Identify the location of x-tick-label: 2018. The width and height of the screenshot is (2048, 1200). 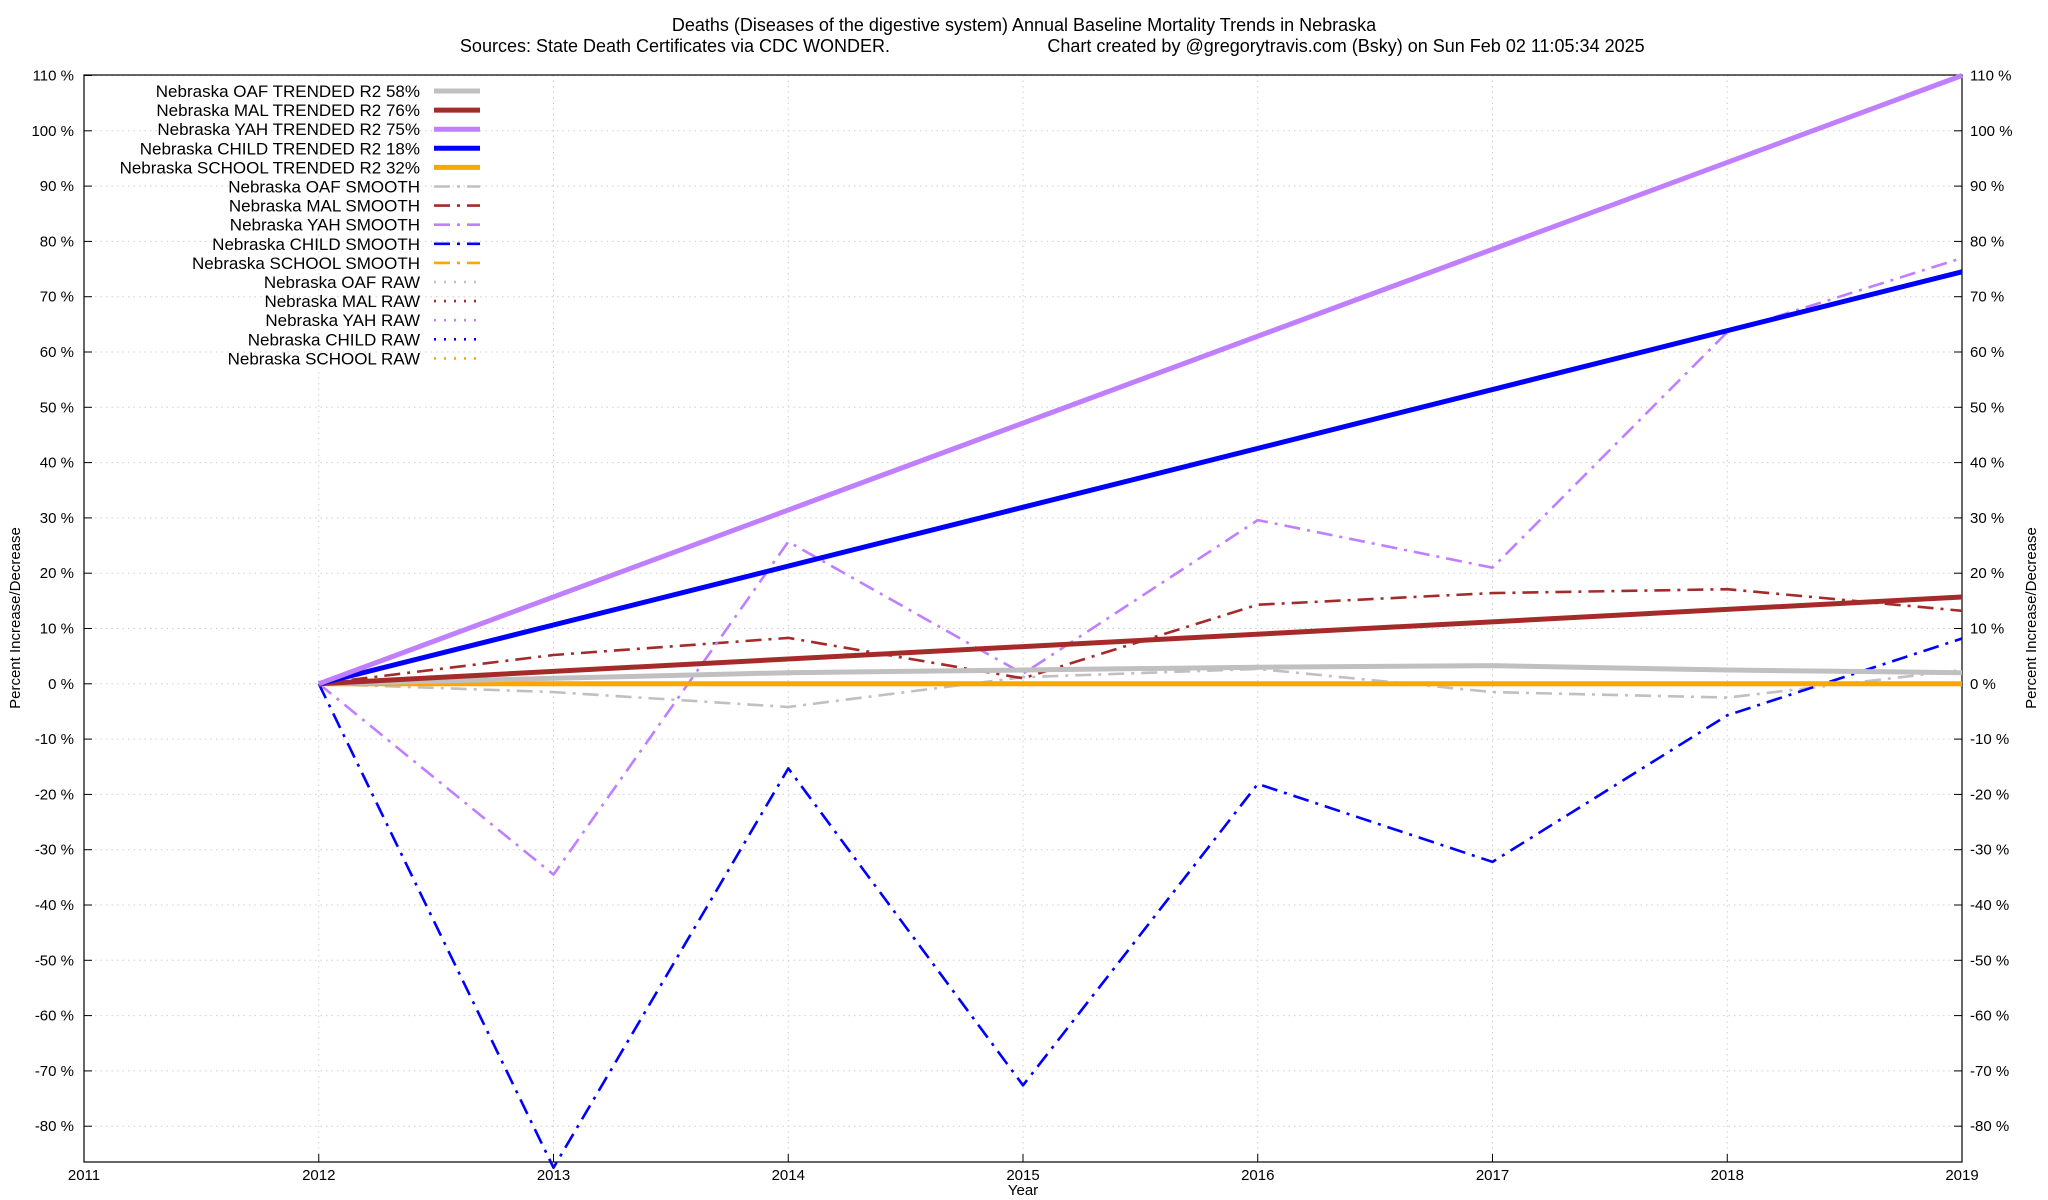
(1727, 1175).